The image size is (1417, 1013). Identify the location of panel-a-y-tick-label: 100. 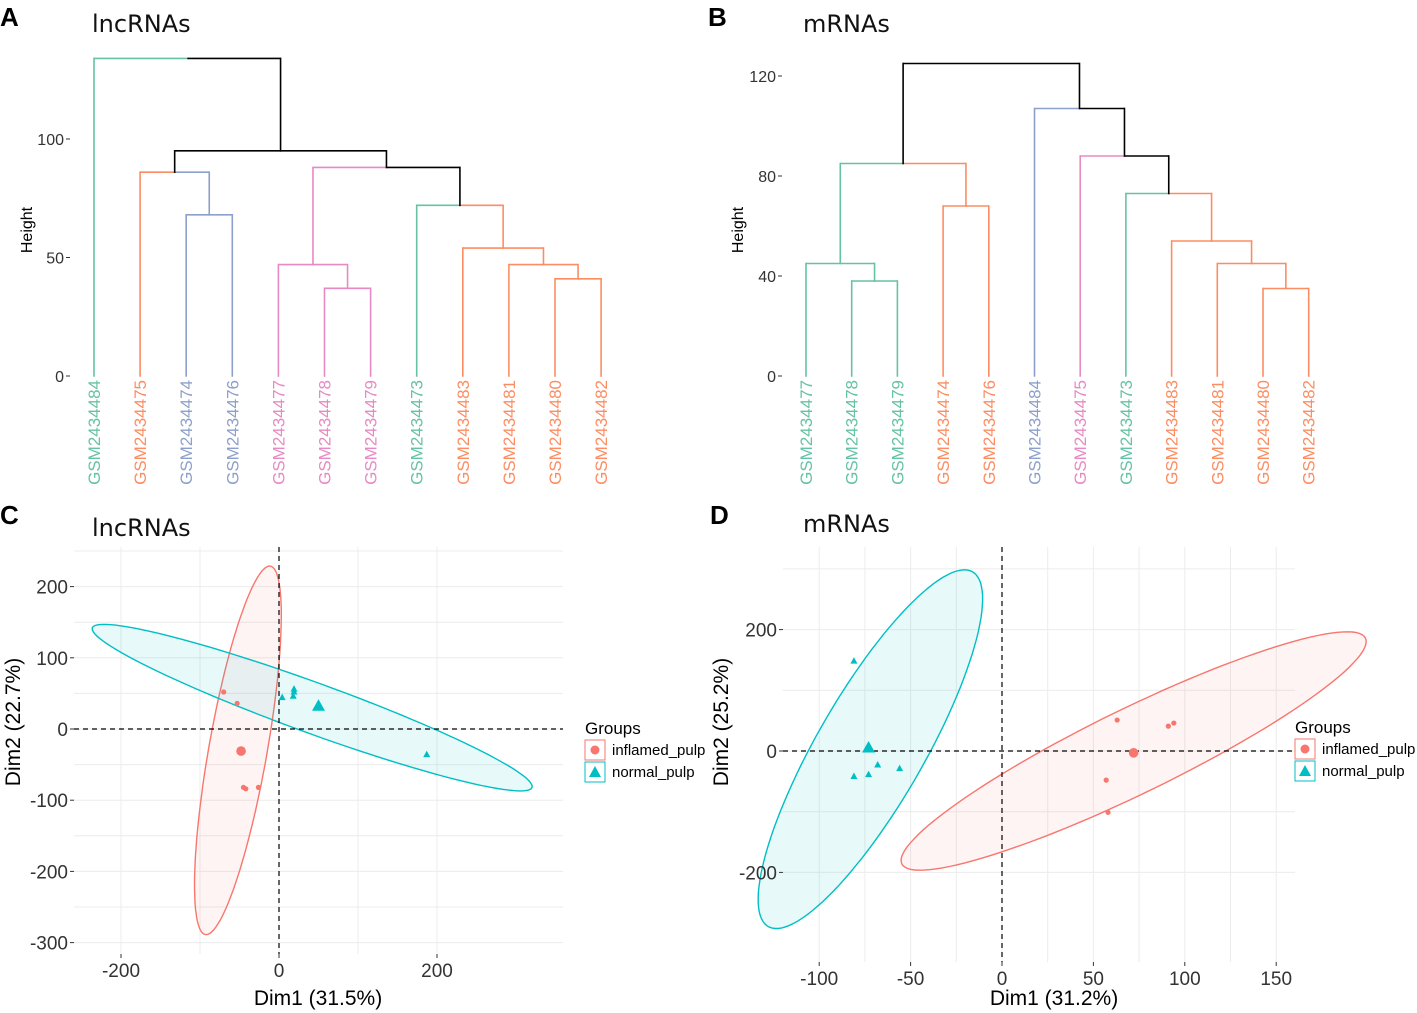
(50, 140).